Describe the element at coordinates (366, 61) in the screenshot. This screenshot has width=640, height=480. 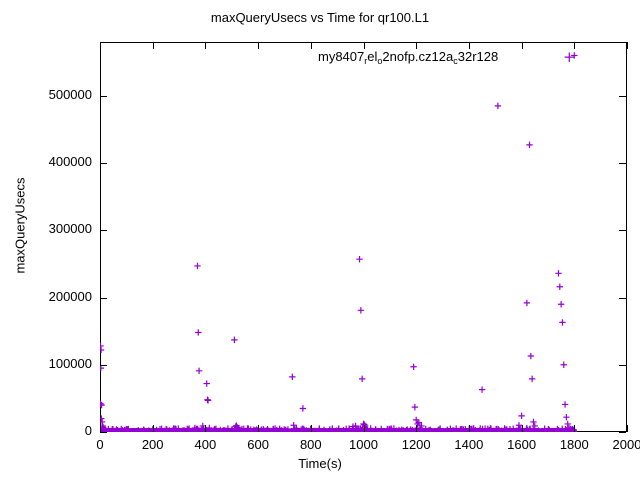
I see `legend-subscript: r` at that location.